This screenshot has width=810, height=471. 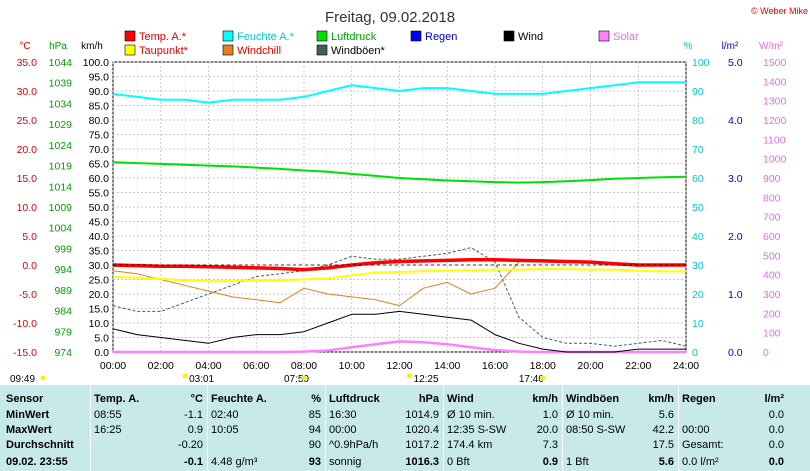 I want to click on temp-tick-label: 10.0, so click(x=27, y=208).